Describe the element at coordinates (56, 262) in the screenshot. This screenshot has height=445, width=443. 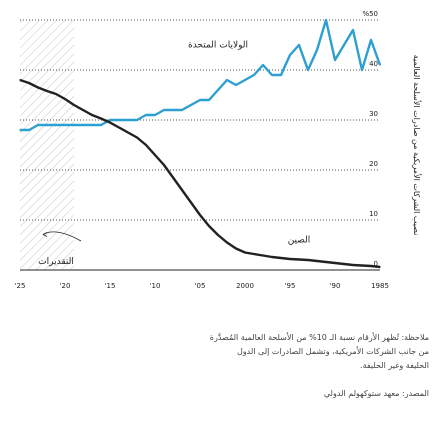
I see `forecast-annotation: التقديرات` at that location.